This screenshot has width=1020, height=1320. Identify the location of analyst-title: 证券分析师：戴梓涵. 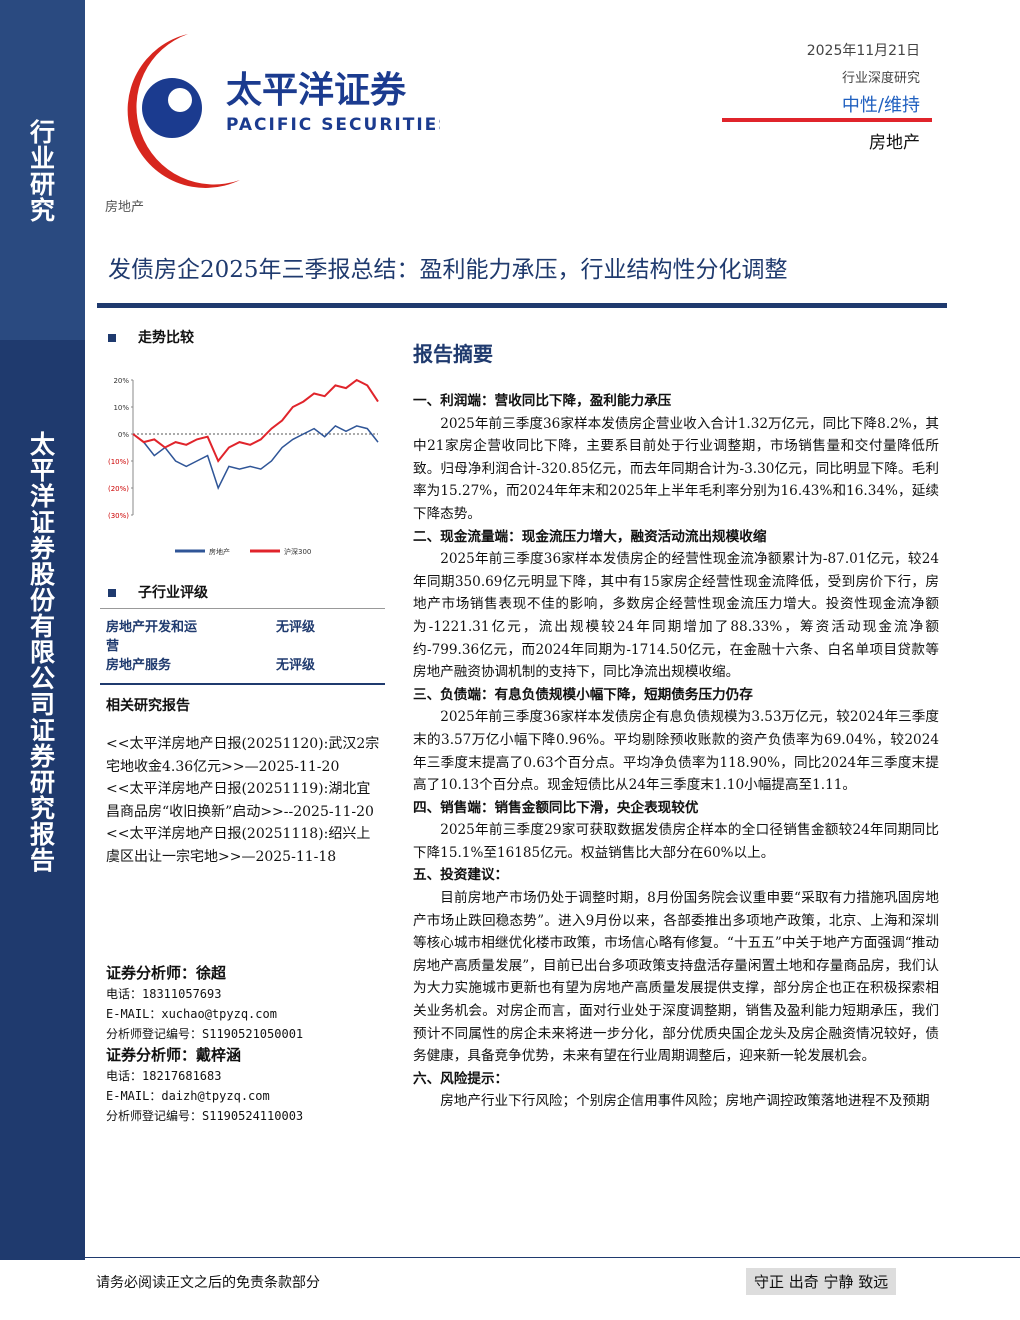
(174, 1055).